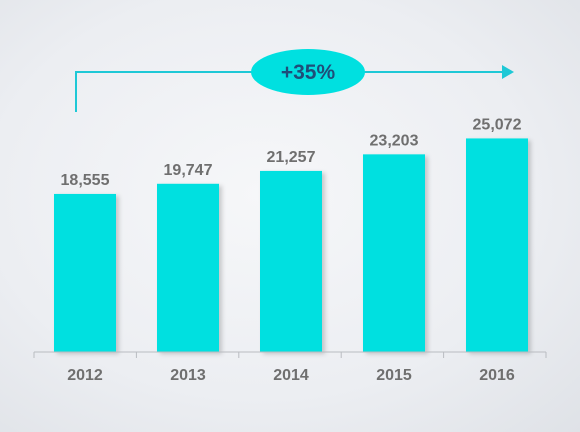 The width and height of the screenshot is (580, 432). I want to click on value-label-2016: 25,072, so click(497, 124).